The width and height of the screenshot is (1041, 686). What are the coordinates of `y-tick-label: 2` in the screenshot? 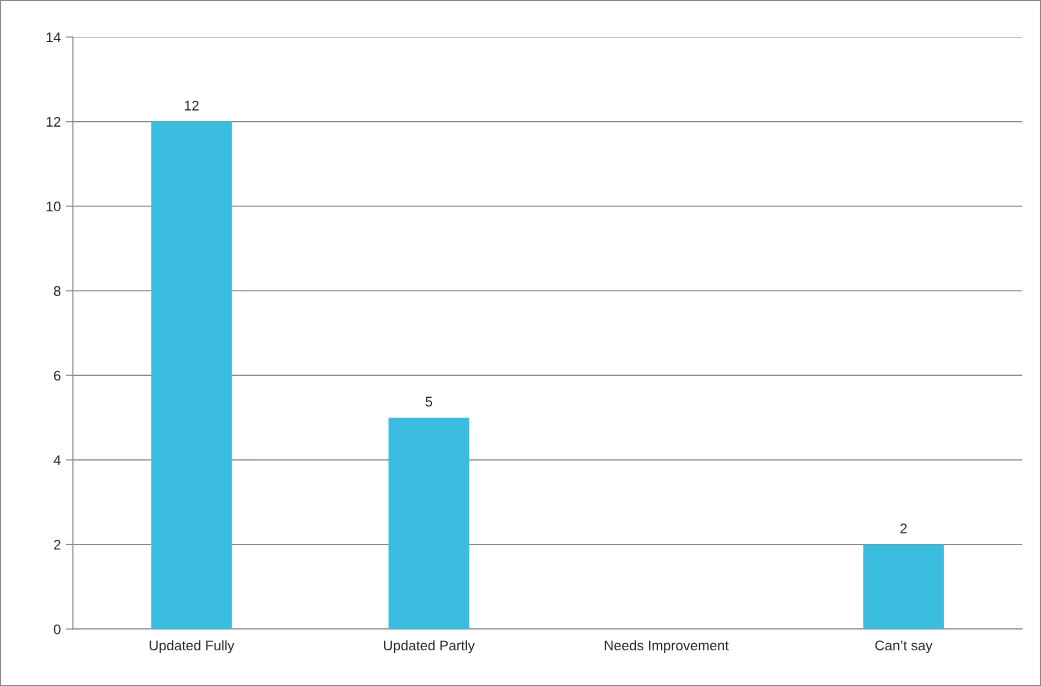 It's located at (57, 544).